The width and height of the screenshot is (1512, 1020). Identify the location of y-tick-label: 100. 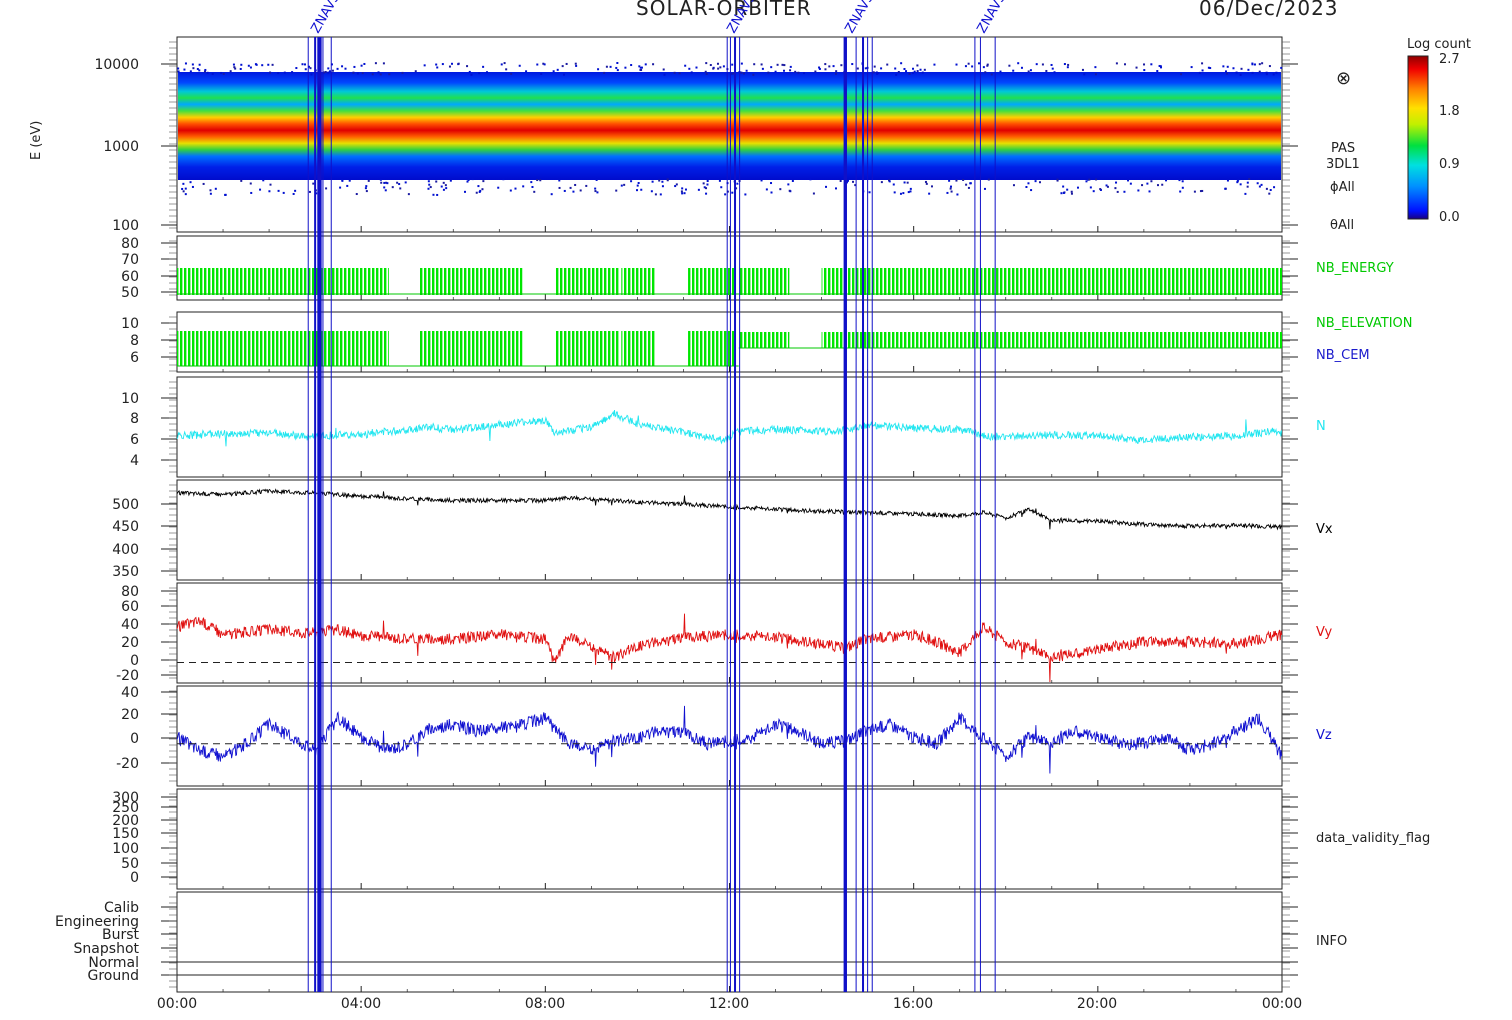
(125, 849).